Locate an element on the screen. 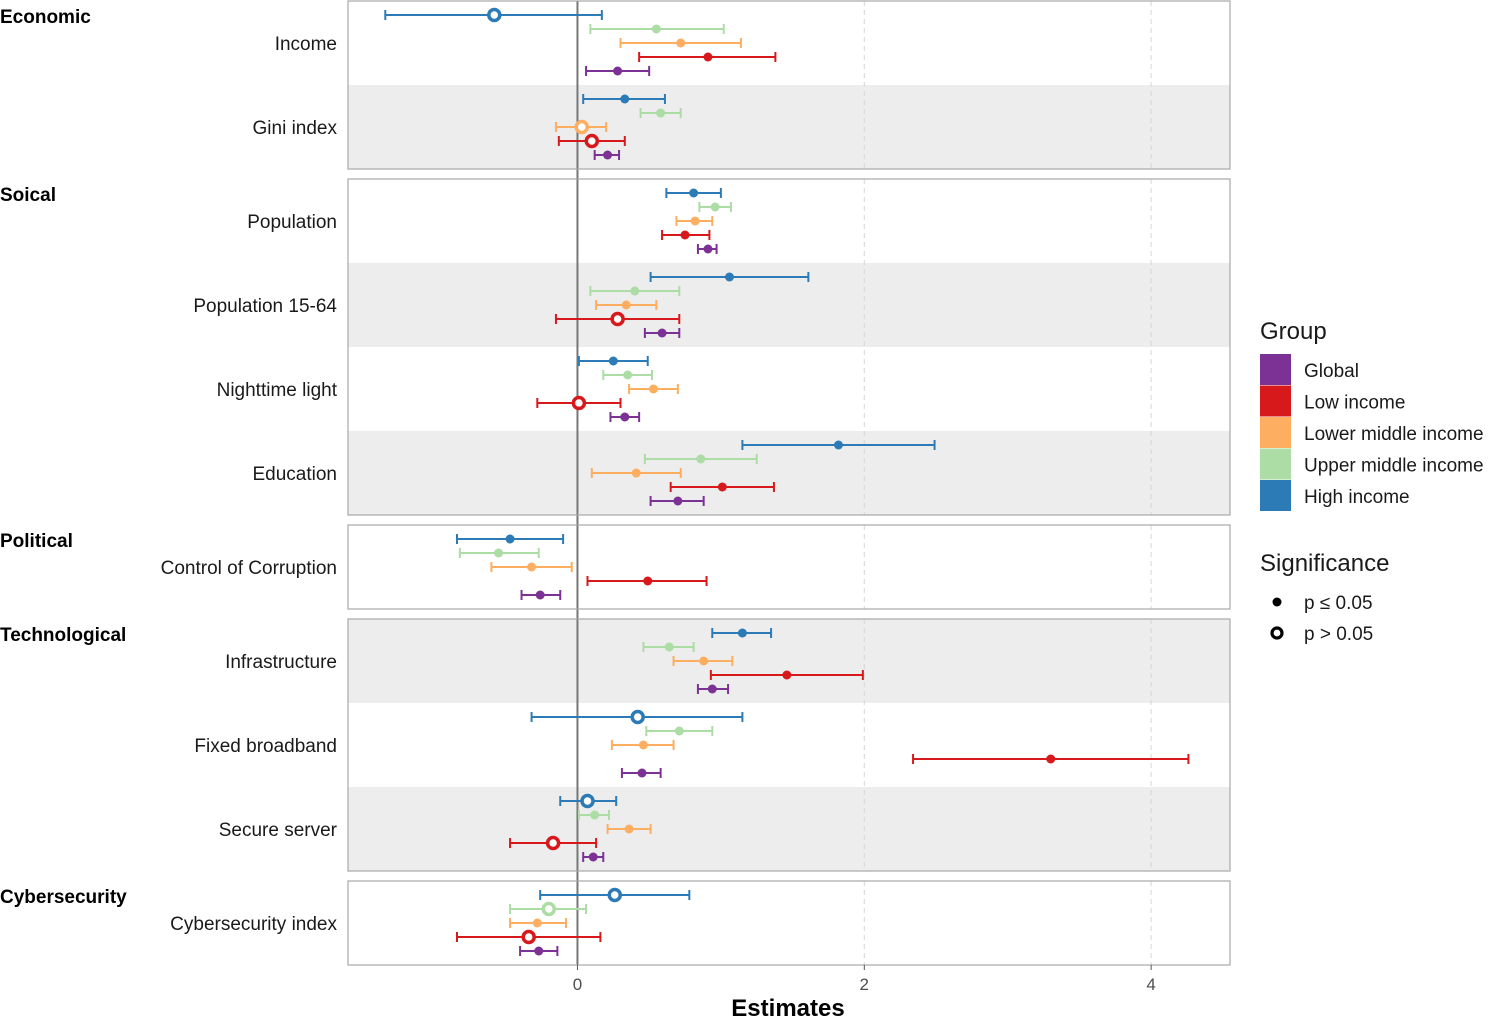 This screenshot has height=1018, width=1496. legend-entry-global: Global is located at coordinates (1309, 369).